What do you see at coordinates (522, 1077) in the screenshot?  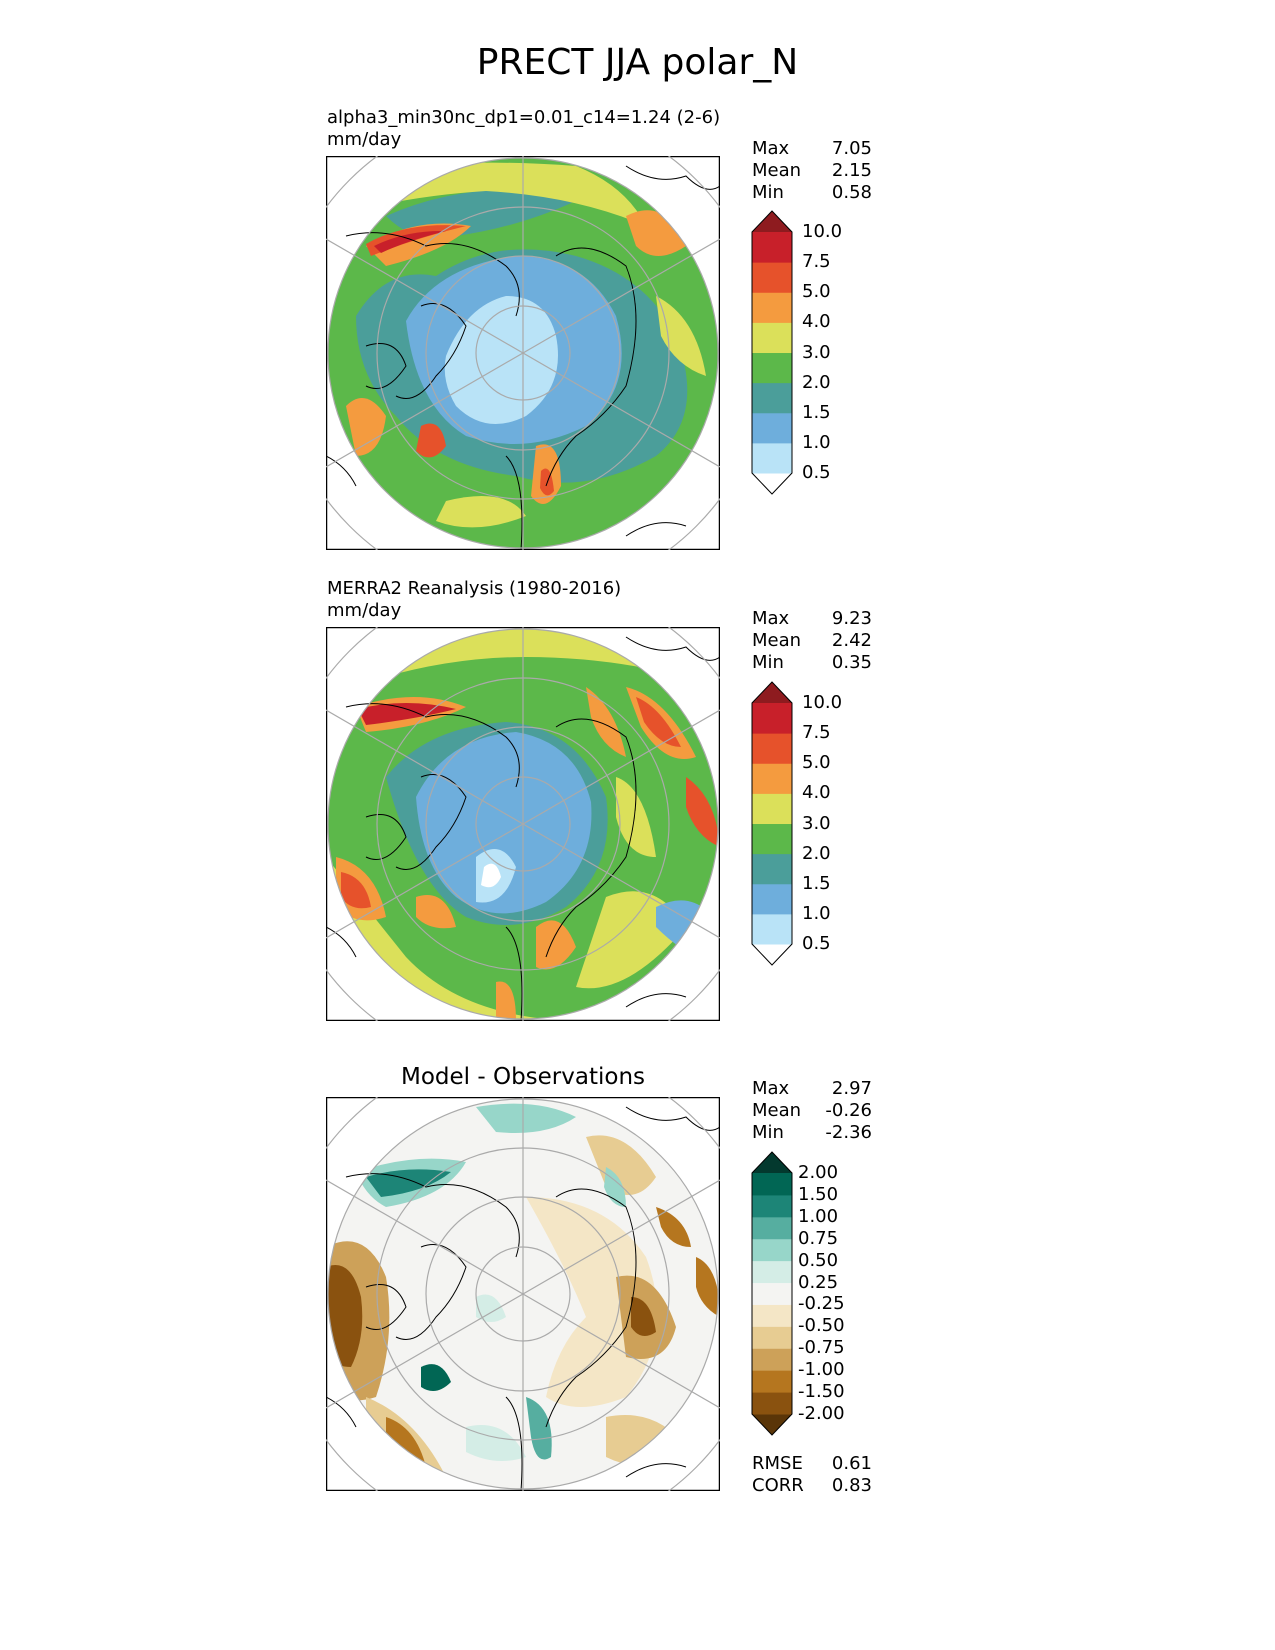 I see `panel-3-title: Model - Observations` at bounding box center [522, 1077].